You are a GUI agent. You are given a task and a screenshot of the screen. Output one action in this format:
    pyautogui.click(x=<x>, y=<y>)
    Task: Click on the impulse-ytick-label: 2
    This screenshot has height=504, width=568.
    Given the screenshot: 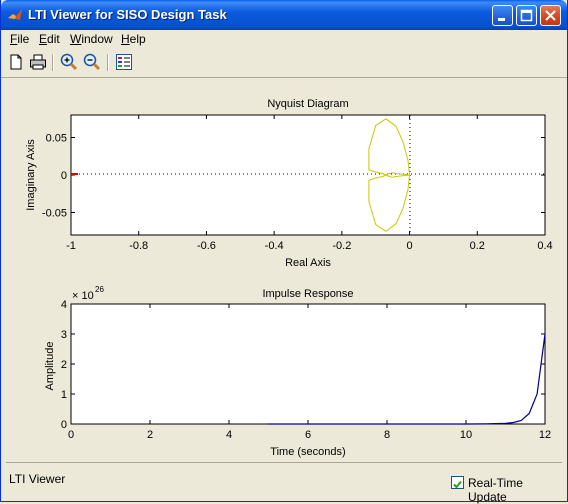 What is the action you would take?
    pyautogui.click(x=64, y=365)
    